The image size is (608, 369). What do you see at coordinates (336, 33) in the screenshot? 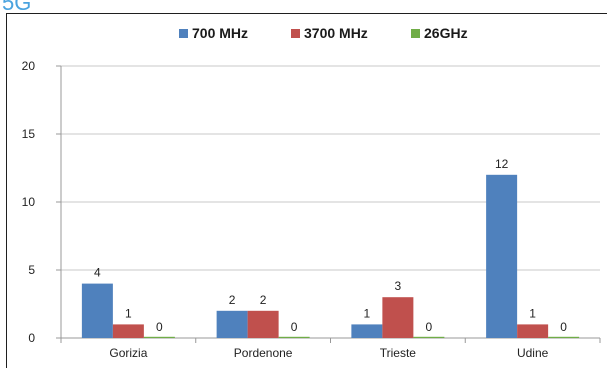
I see `legend-label: 3700 MHz` at bounding box center [336, 33].